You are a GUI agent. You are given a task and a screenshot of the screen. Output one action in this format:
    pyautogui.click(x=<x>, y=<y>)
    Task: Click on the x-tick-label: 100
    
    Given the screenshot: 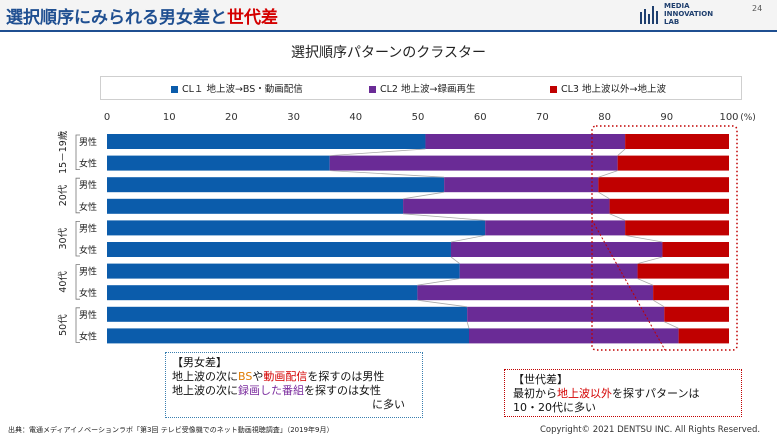 What is the action you would take?
    pyautogui.click(x=728, y=117)
    